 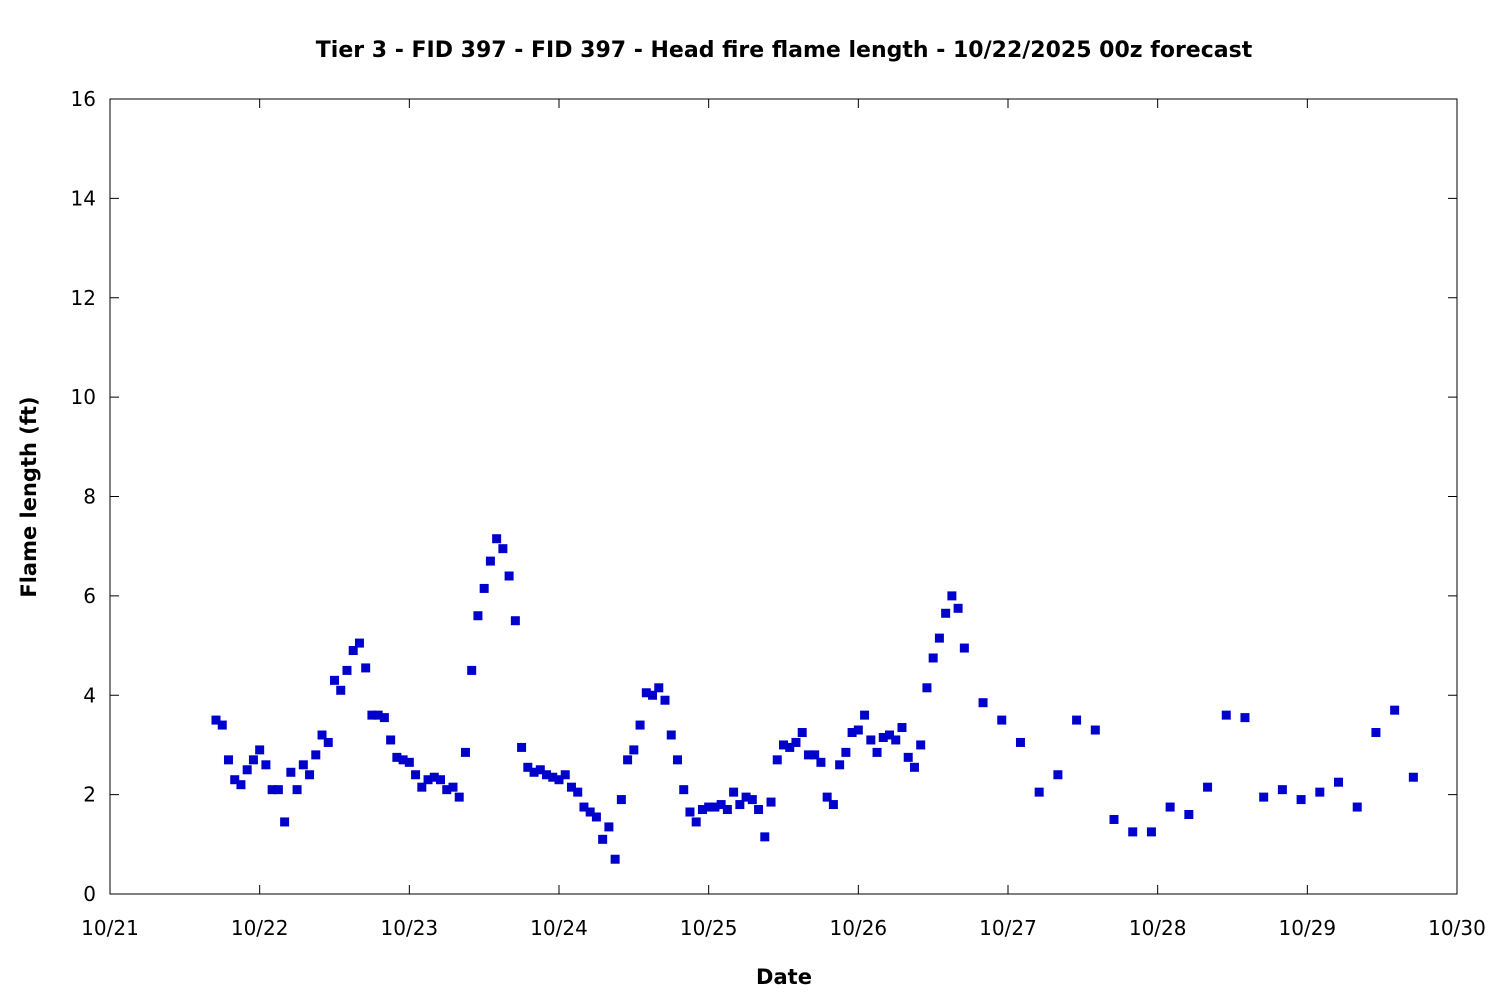 I want to click on x-tick-label: 10/22, so click(x=260, y=928).